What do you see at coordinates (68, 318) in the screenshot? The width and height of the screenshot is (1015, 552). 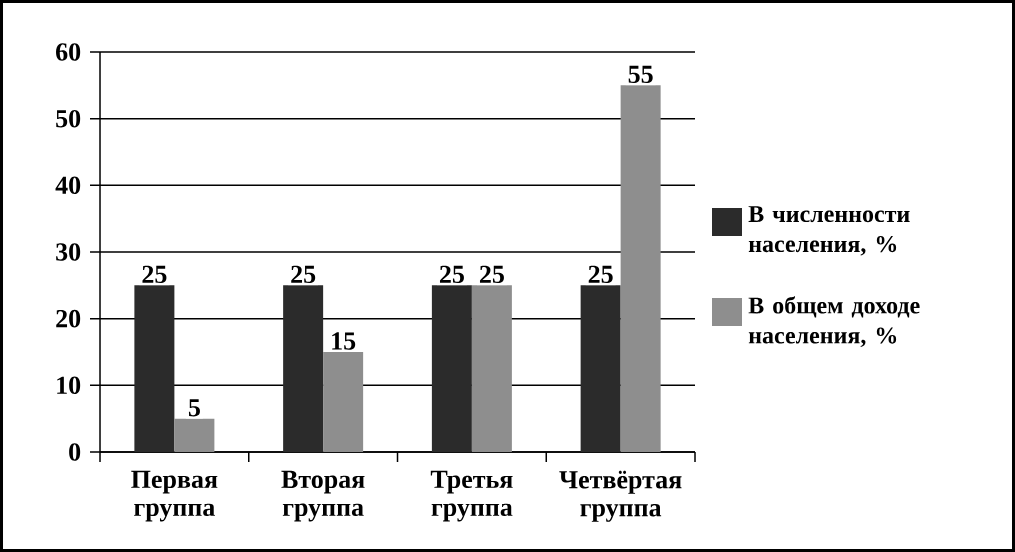 I see `y-tick-label: 20` at bounding box center [68, 318].